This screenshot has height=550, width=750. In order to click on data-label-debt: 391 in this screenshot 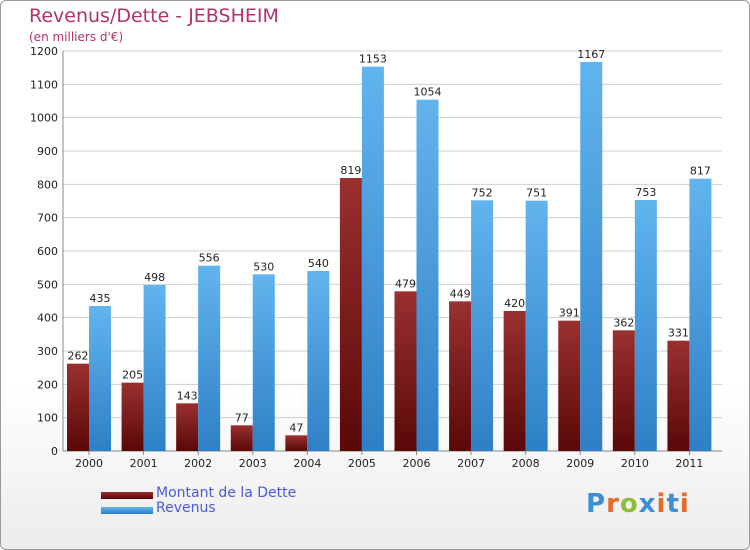, I will do `click(569, 313)`.